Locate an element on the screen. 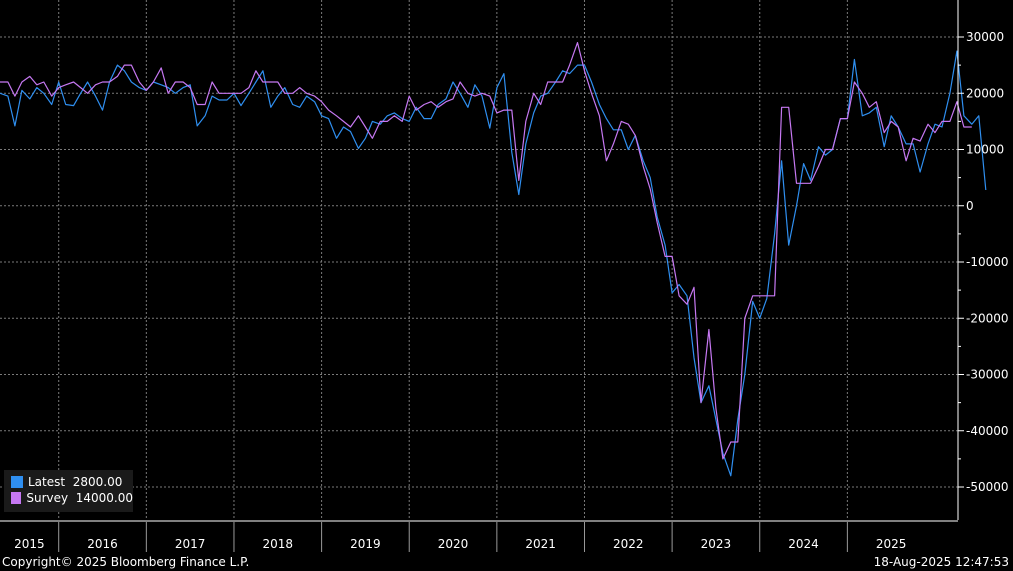 This screenshot has width=1013, height=571. x-tick-label: 2015 is located at coordinates (29, 544).